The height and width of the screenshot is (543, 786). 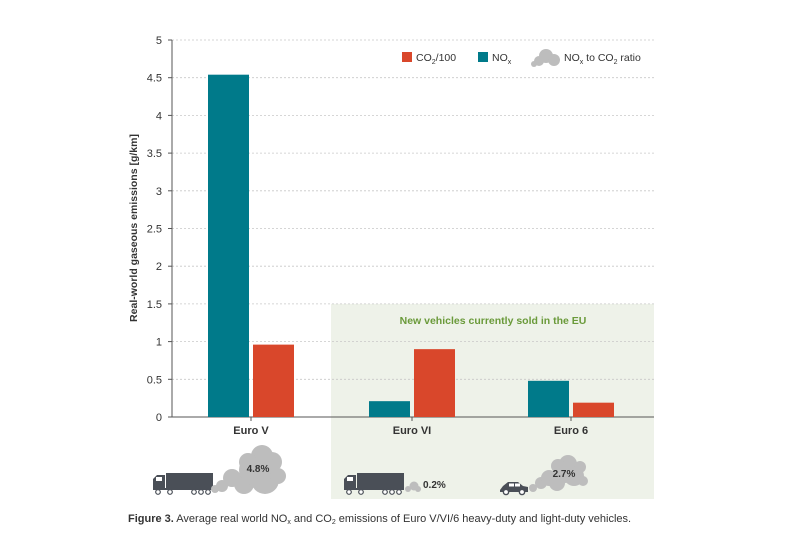 What do you see at coordinates (134, 228) in the screenshot?
I see `y-axis-label: Real-world gaseous emissions [g/km]` at bounding box center [134, 228].